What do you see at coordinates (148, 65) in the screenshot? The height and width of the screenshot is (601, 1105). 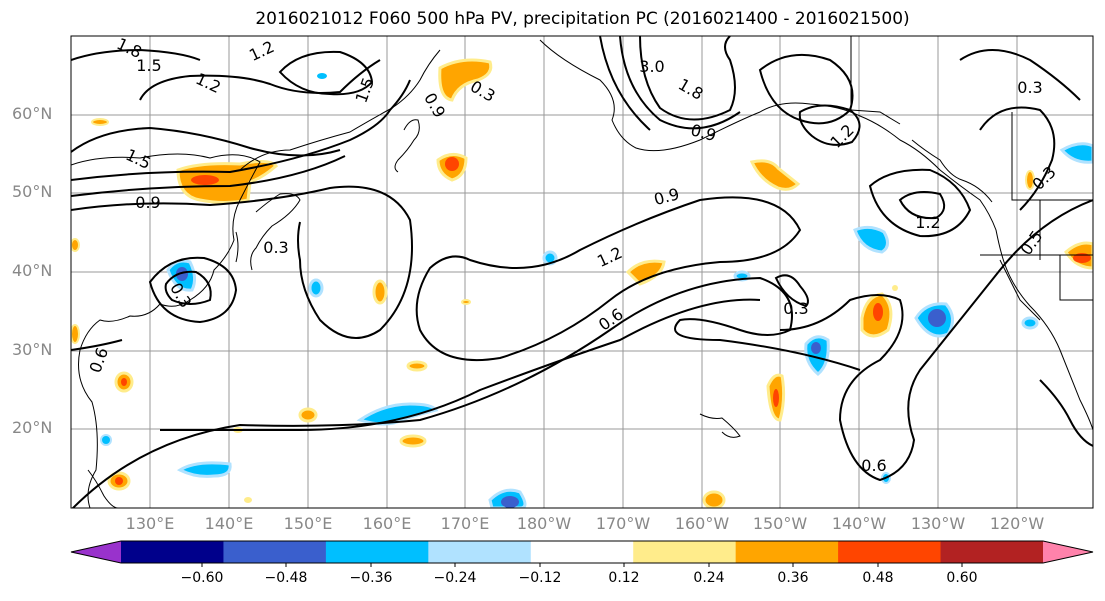 I see `contour-label: 1.5` at bounding box center [148, 65].